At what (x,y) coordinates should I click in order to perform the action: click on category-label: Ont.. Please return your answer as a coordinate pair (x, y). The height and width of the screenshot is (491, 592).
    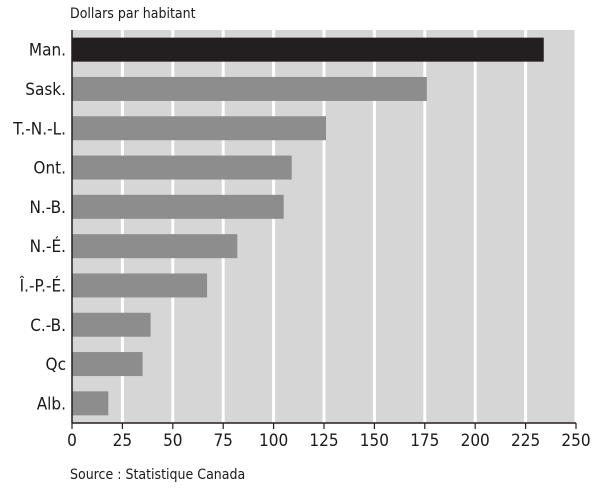
    Looking at the image, I should click on (49, 169).